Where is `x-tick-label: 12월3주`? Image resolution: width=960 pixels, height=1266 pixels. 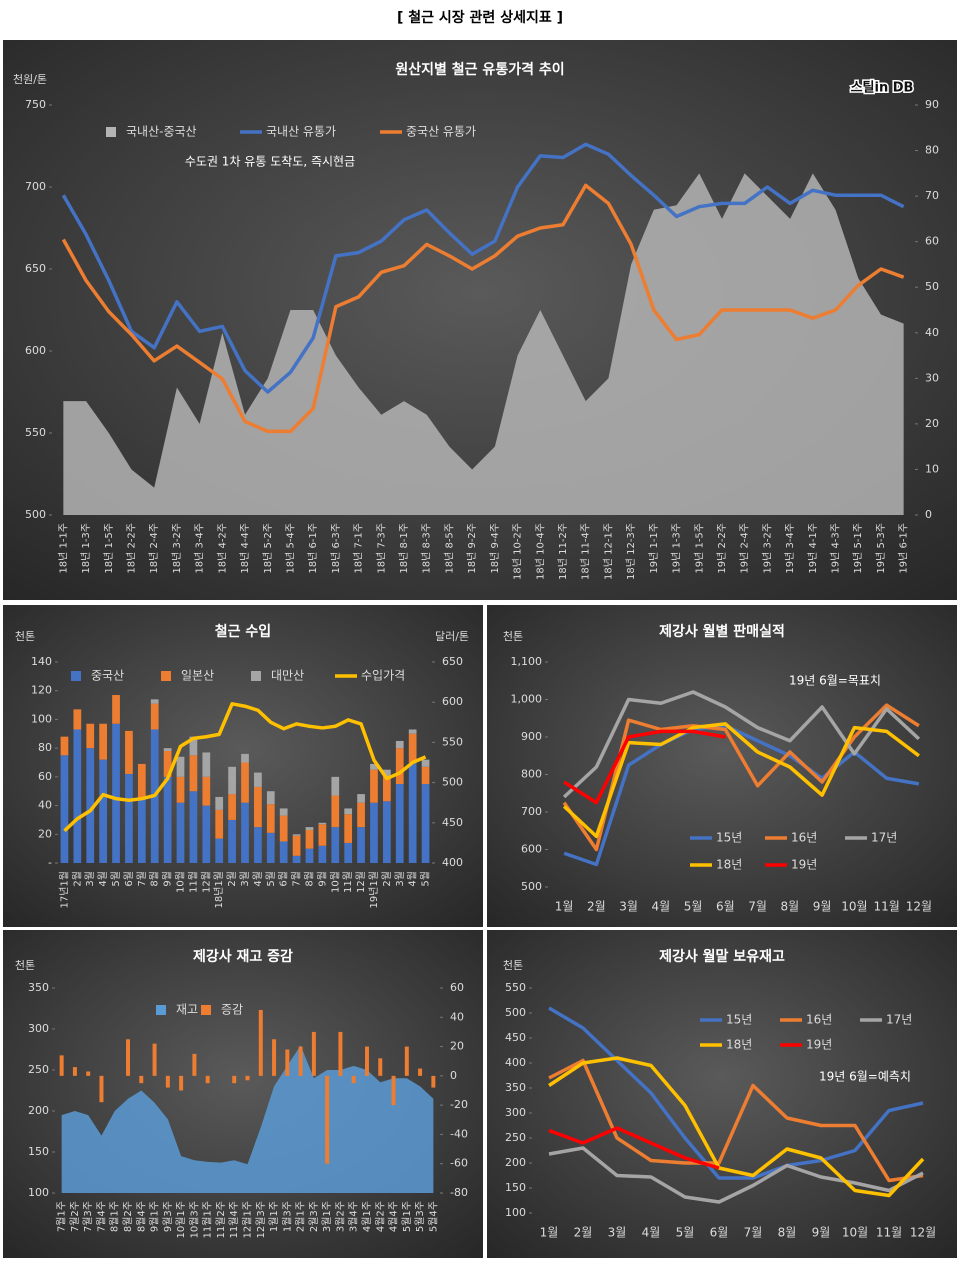 x-tick-label: 12월3주 is located at coordinates (261, 1220).